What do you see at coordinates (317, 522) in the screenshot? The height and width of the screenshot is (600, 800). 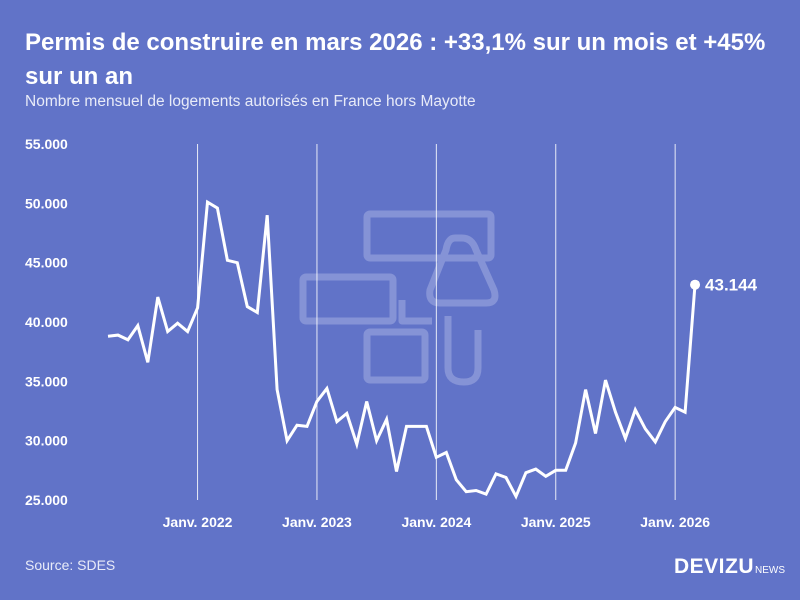 I see `x-tick-label: Janv. 2023` at bounding box center [317, 522].